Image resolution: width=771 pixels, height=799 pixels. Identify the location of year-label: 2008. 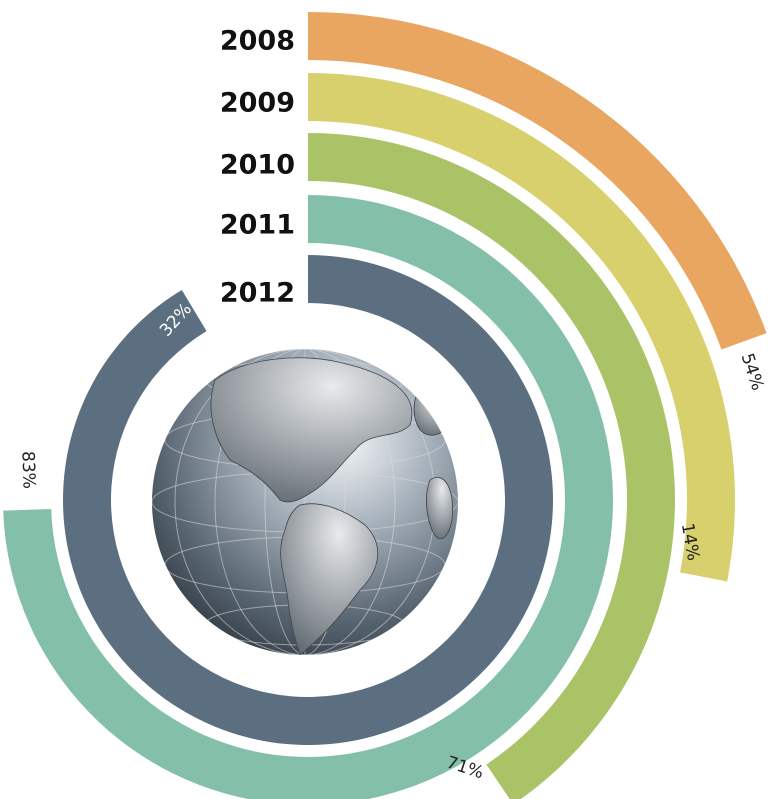
(257, 41).